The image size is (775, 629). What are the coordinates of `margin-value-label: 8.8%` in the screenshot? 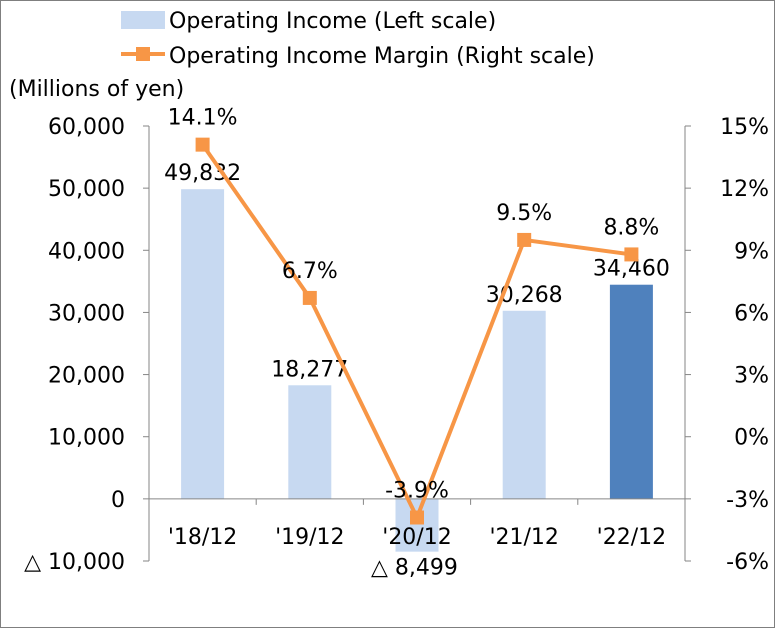 It's located at (631, 227).